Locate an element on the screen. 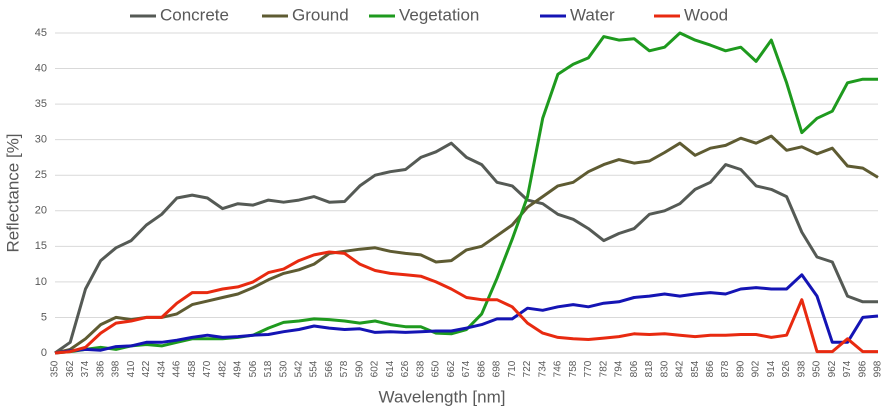 This screenshot has width=884, height=411. x-tick-label: 422 is located at coordinates (146, 368).